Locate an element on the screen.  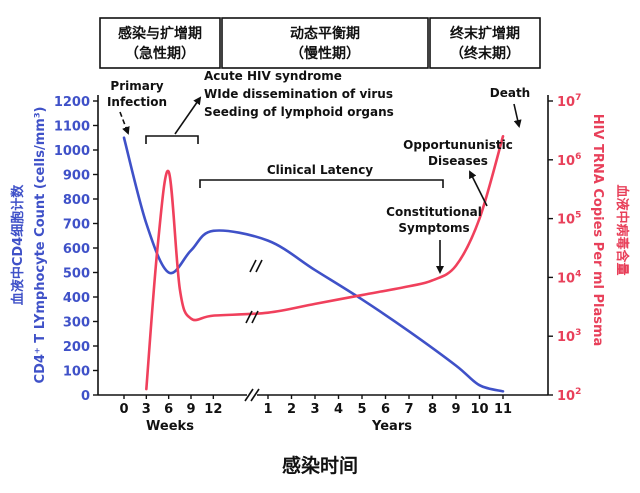
phase-header: 感染与扩增期 （急性期） 动态平衡期 （慢性期） 终末扩增期 （终末期） is located at coordinates (320, 43).